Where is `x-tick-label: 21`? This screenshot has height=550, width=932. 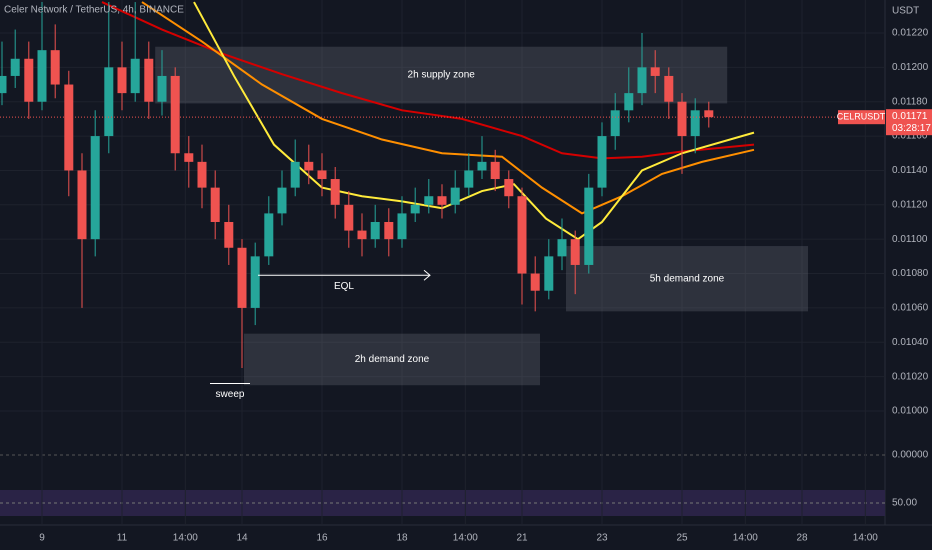 x-tick-label: 21 is located at coordinates (522, 538).